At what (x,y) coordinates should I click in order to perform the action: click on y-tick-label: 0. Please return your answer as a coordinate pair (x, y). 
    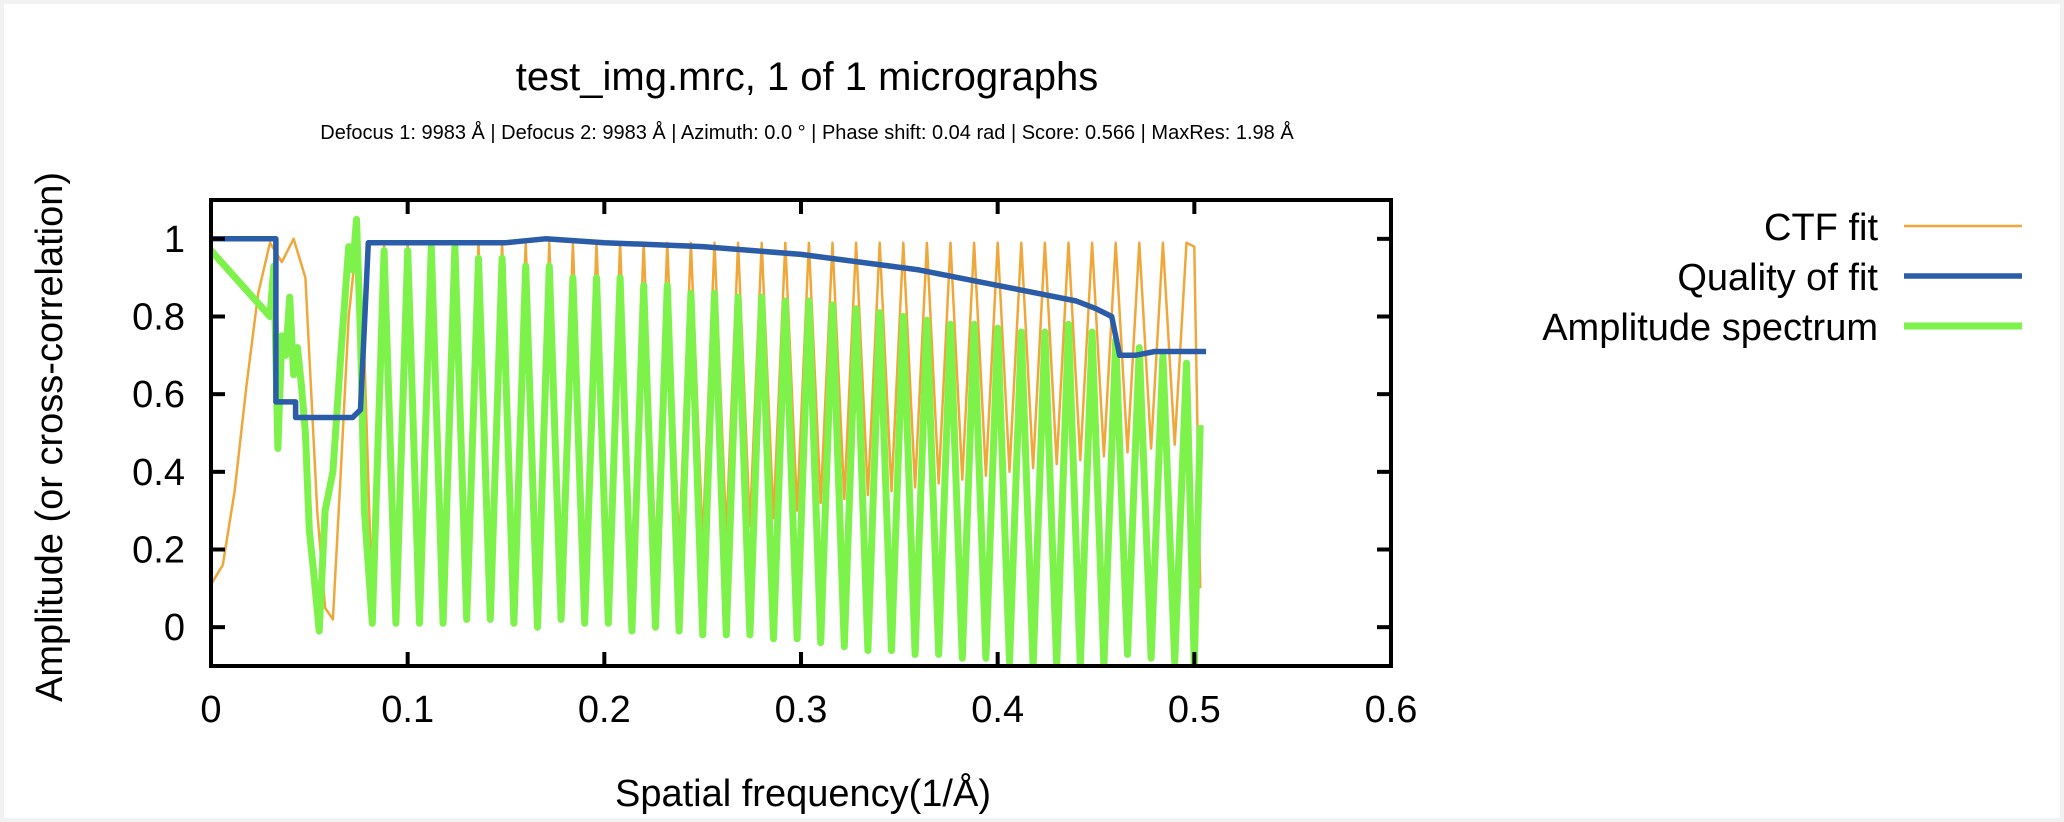
    Looking at the image, I should click on (174, 628).